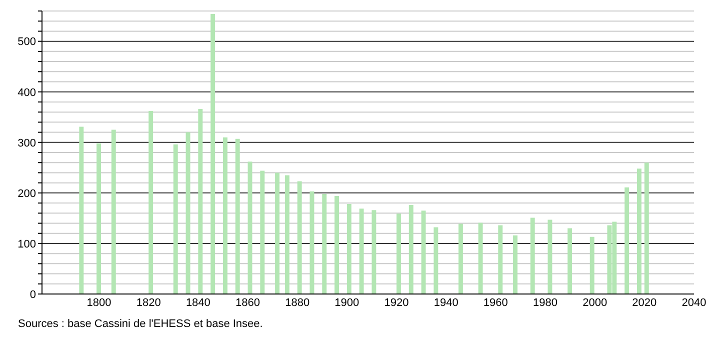  Describe the element at coordinates (297, 302) in the screenshot. I see `x-tick-label: 1880` at that location.